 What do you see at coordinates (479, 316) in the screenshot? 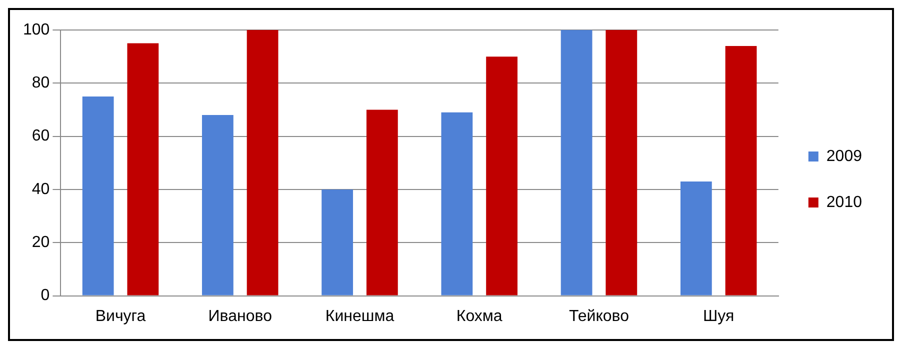
I see `x-tick-label: Кохма` at bounding box center [479, 316].